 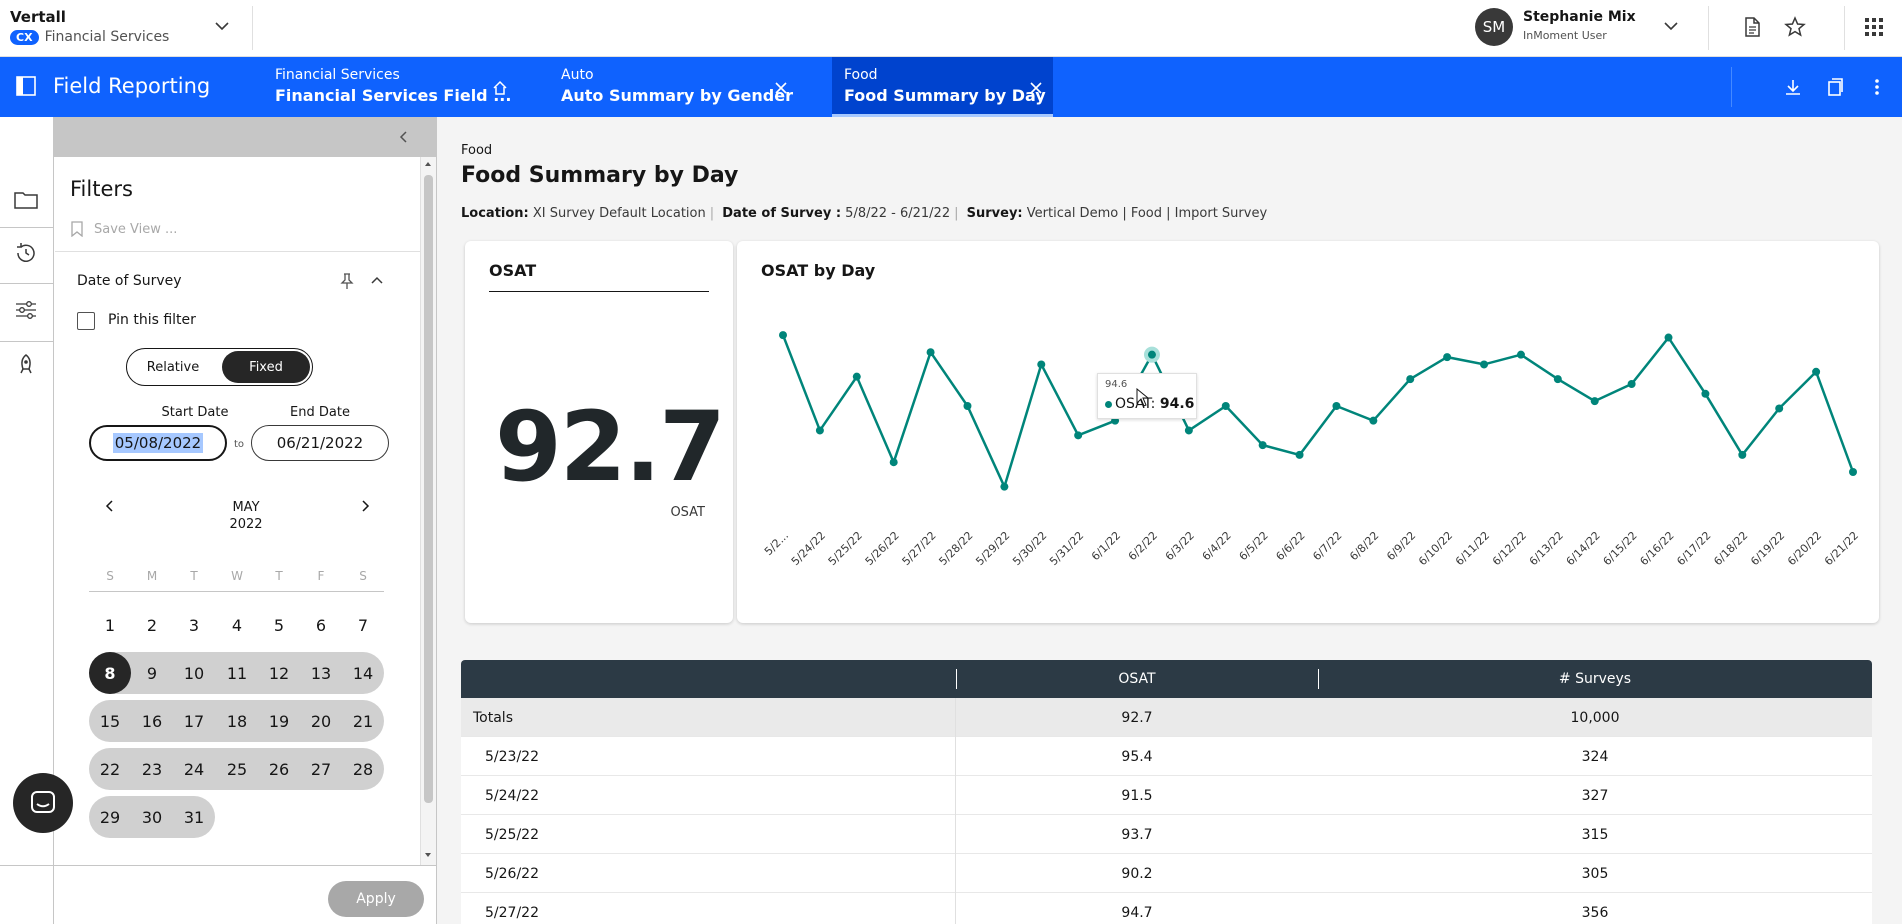 What do you see at coordinates (1795, 27) in the screenshot?
I see `star-icon` at bounding box center [1795, 27].